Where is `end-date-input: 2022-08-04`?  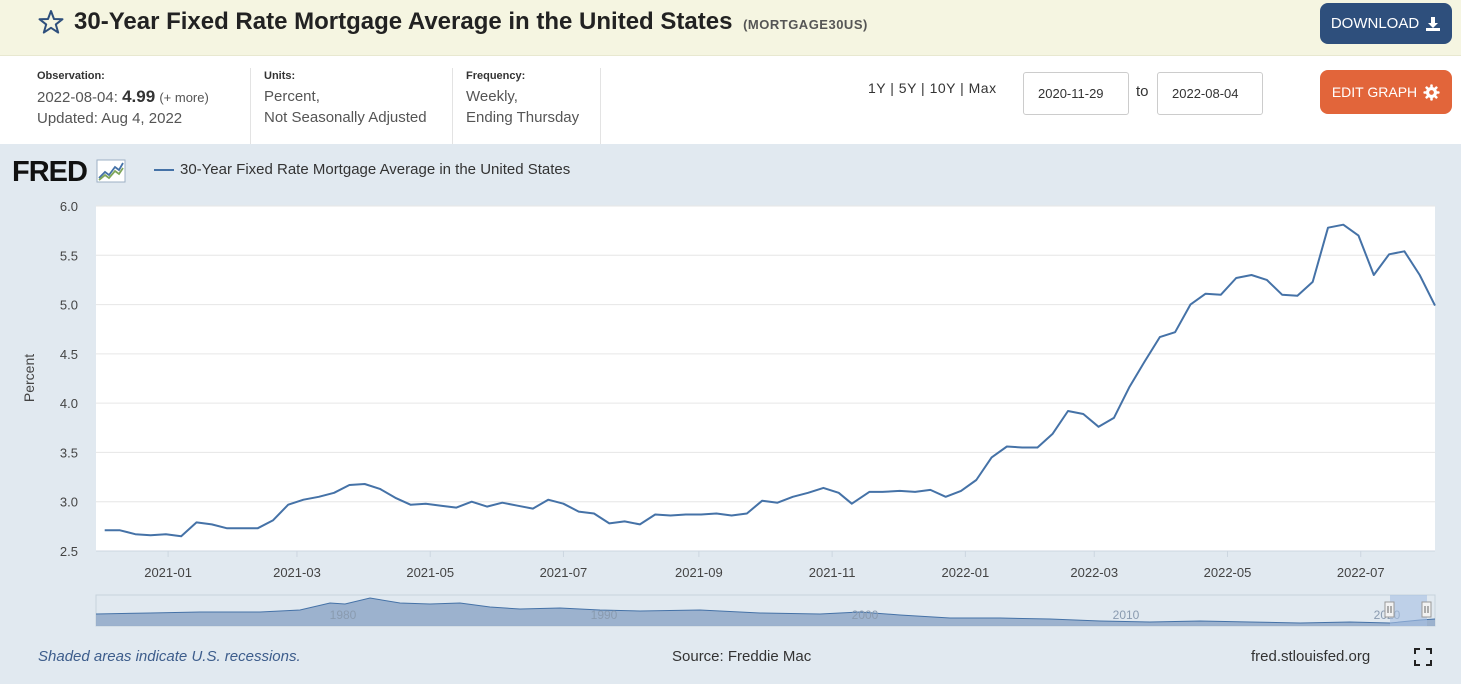 end-date-input: 2022-08-04 is located at coordinates (1210, 93).